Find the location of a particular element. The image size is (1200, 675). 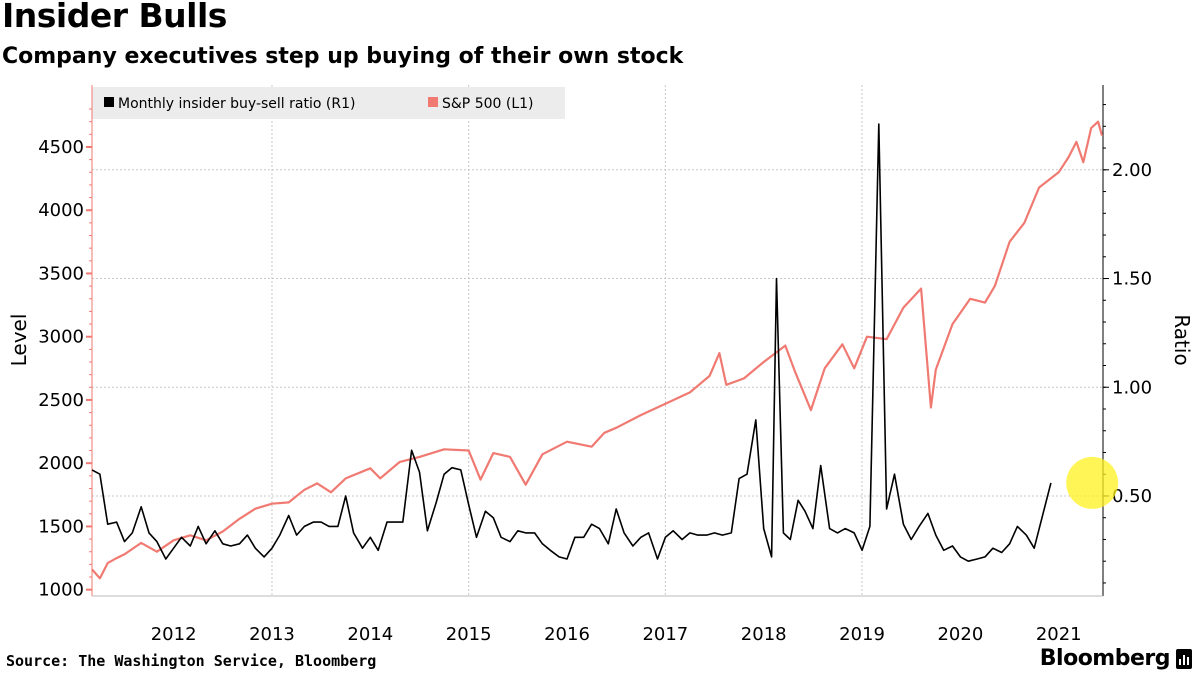

x-tick-label: 2021 is located at coordinates (1059, 634).